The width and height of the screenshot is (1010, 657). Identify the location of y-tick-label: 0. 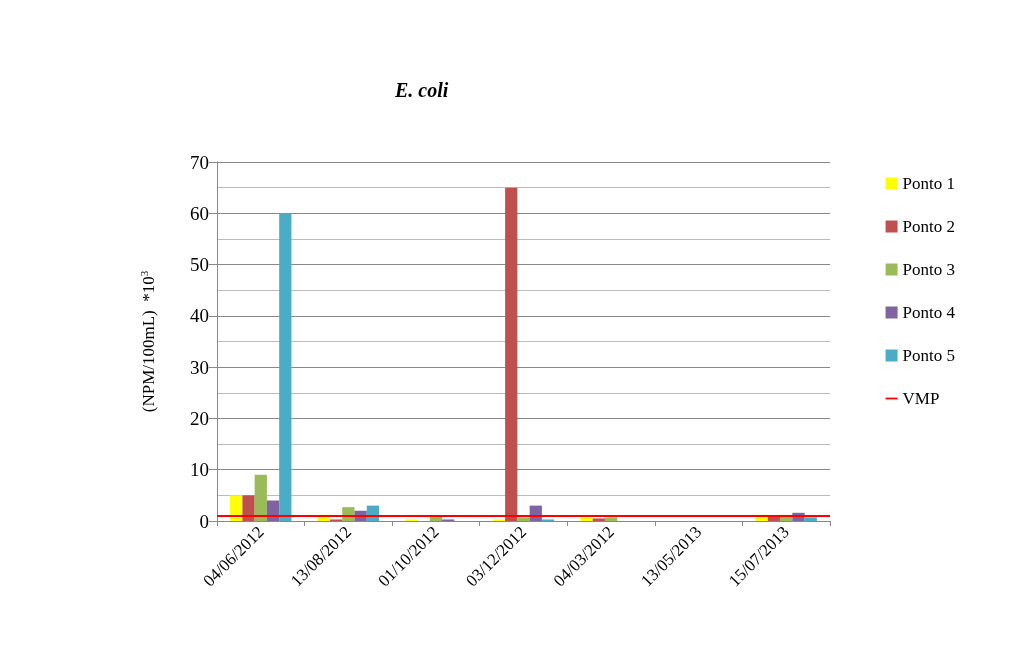
(204, 521).